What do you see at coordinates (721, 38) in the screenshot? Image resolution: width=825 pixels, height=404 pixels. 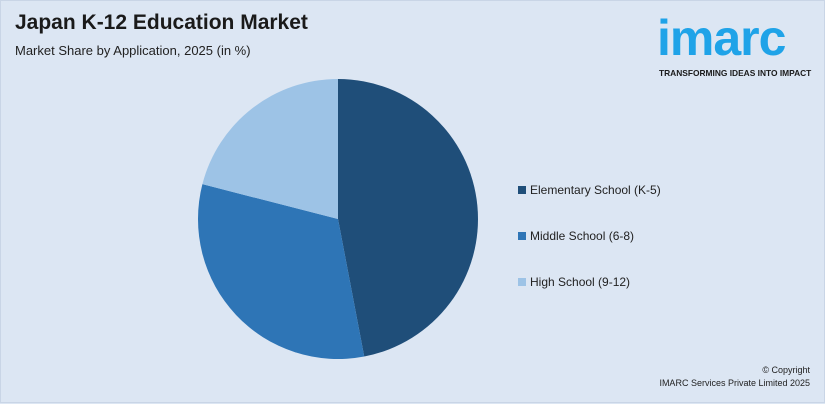 I see `logo-wordmark: imarc` at bounding box center [721, 38].